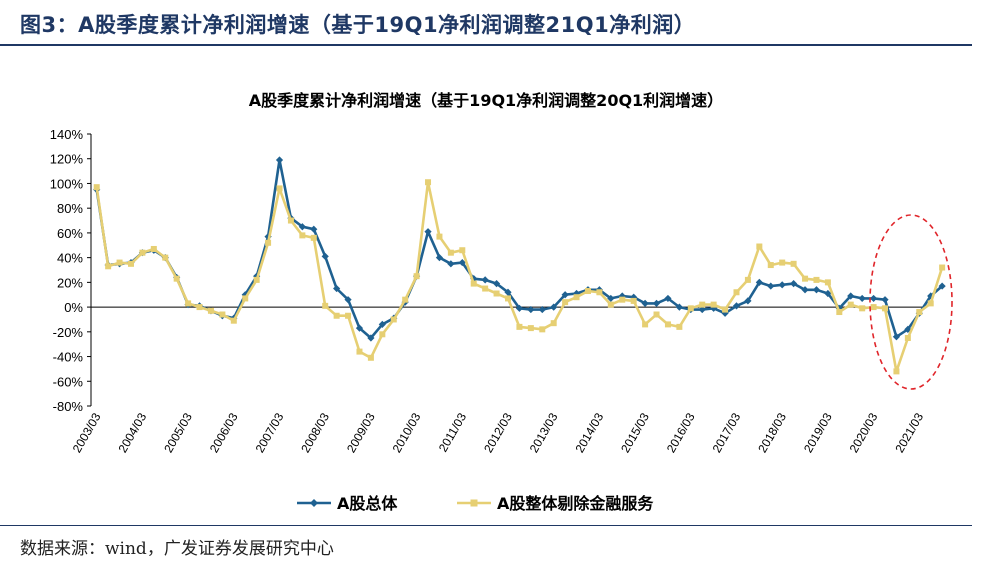  Describe the element at coordinates (70, 208) in the screenshot. I see `y-tick-label: 80%` at that location.